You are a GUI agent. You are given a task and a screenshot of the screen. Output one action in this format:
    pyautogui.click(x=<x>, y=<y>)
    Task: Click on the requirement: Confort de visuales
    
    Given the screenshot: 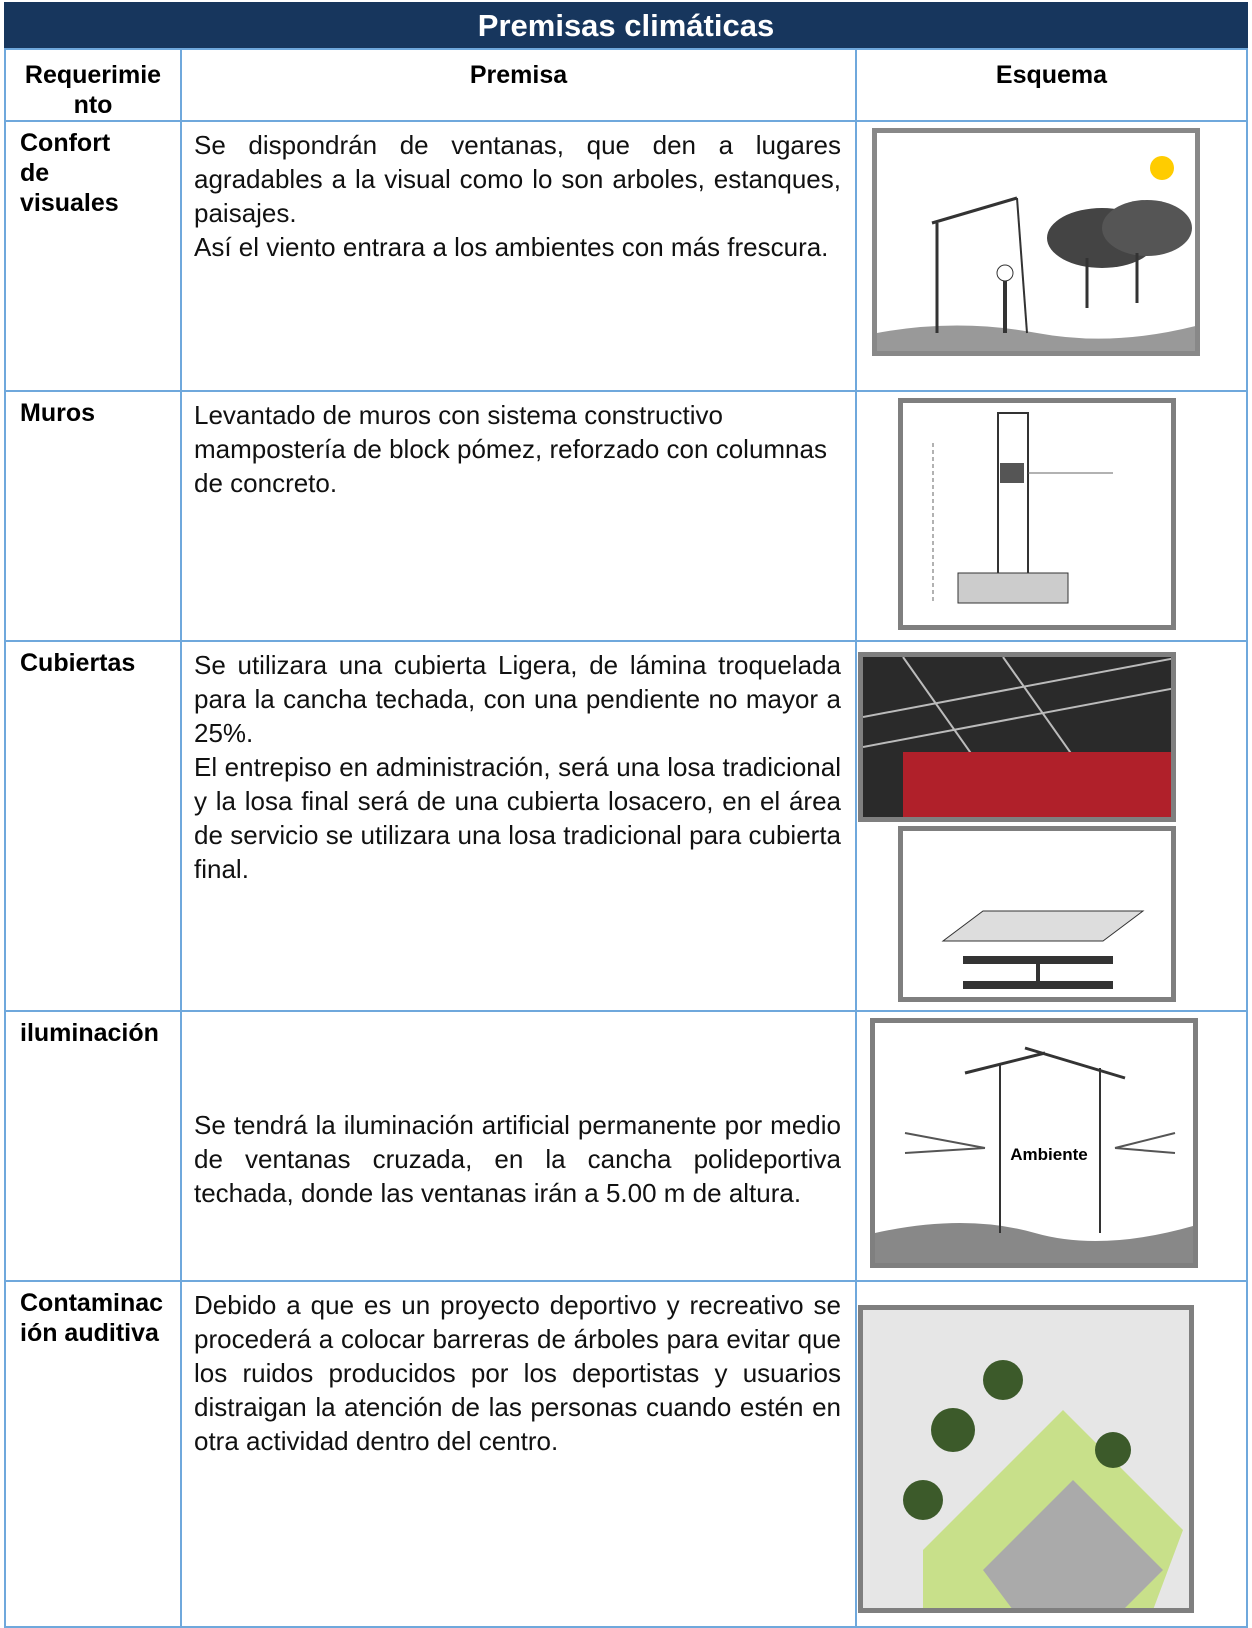 What is the action you would take?
    pyautogui.click(x=93, y=256)
    